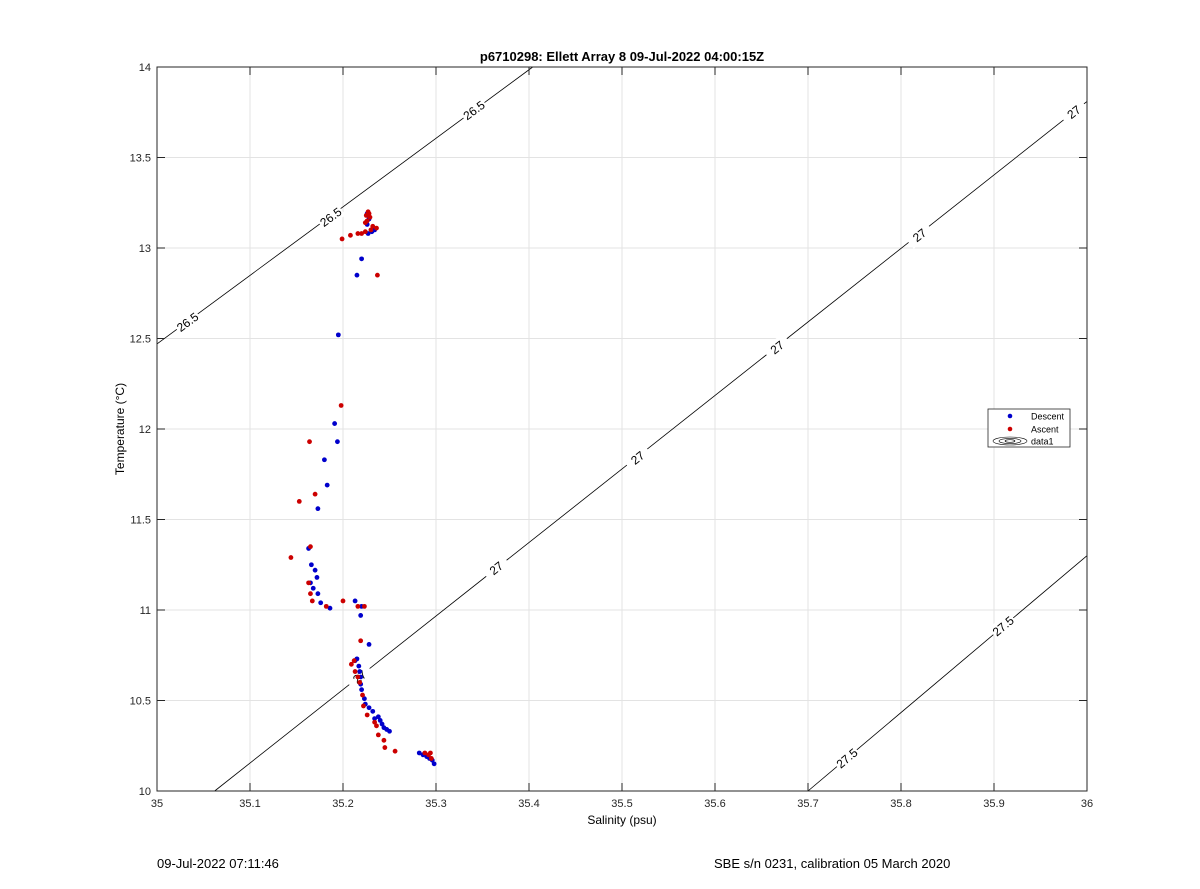 The width and height of the screenshot is (1200, 889). Describe the element at coordinates (145, 792) in the screenshot. I see `y-tick-label: 10` at that location.